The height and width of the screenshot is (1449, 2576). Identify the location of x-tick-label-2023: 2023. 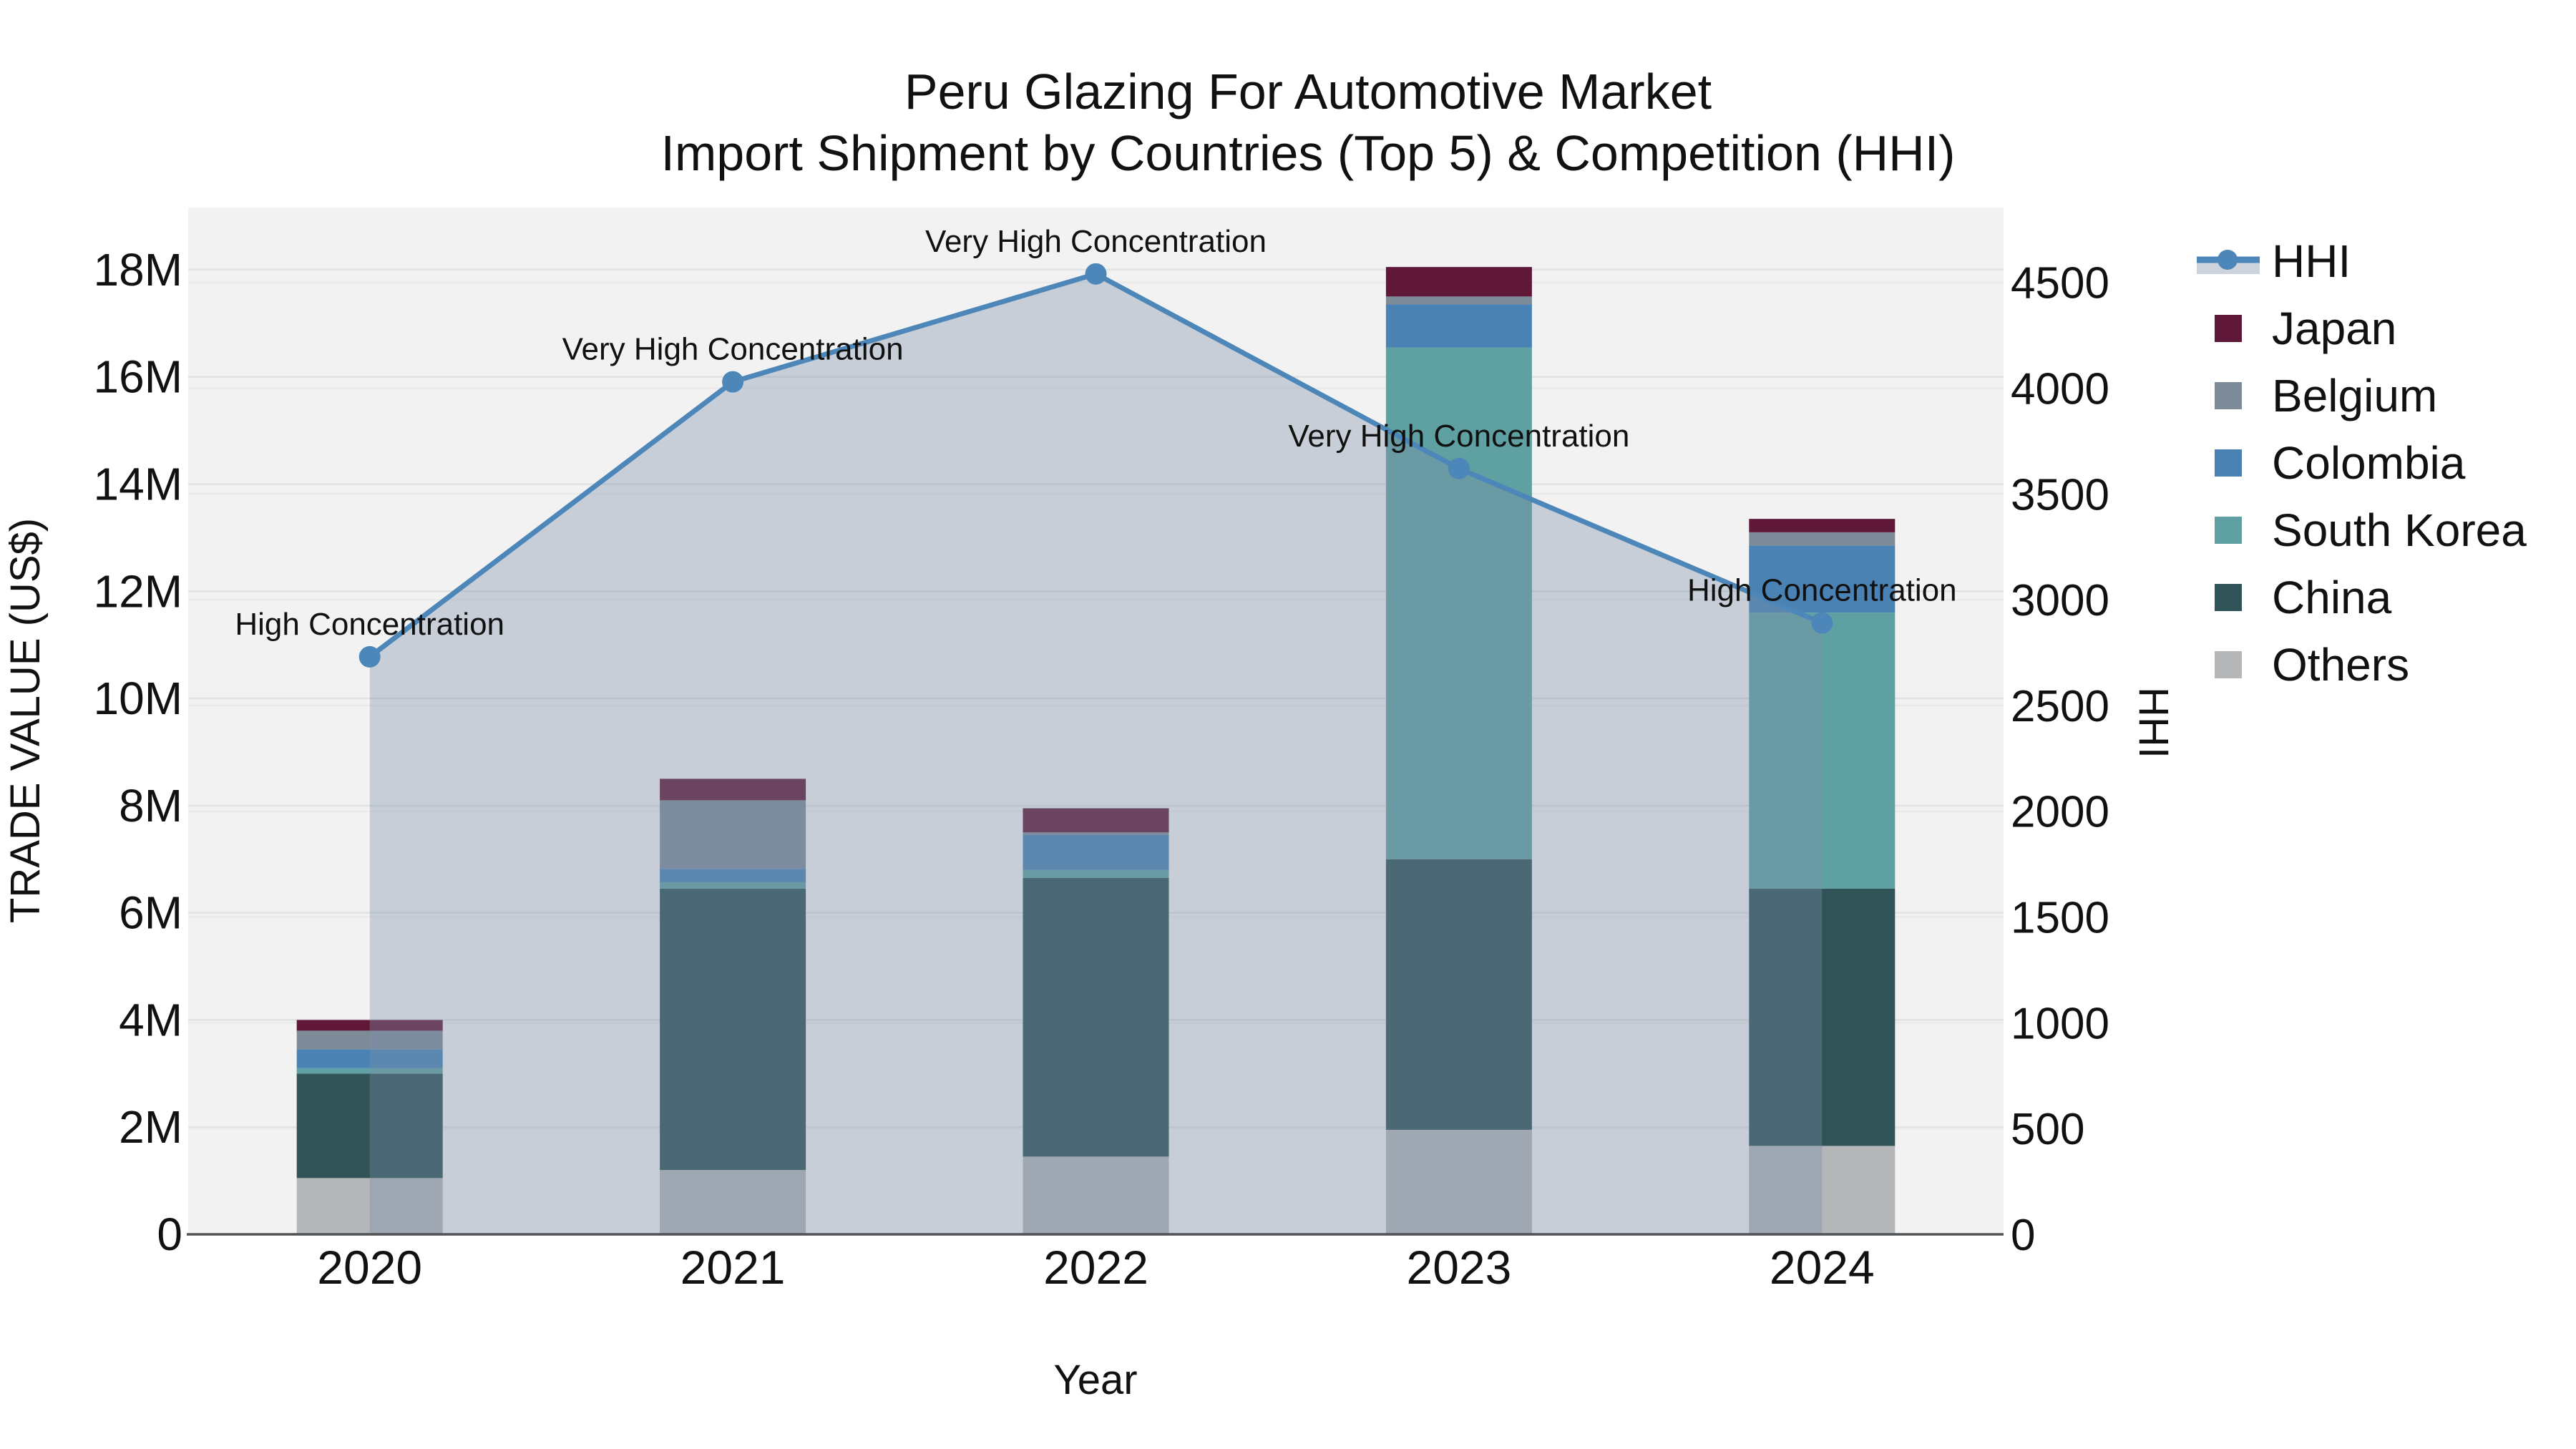
(1458, 1267).